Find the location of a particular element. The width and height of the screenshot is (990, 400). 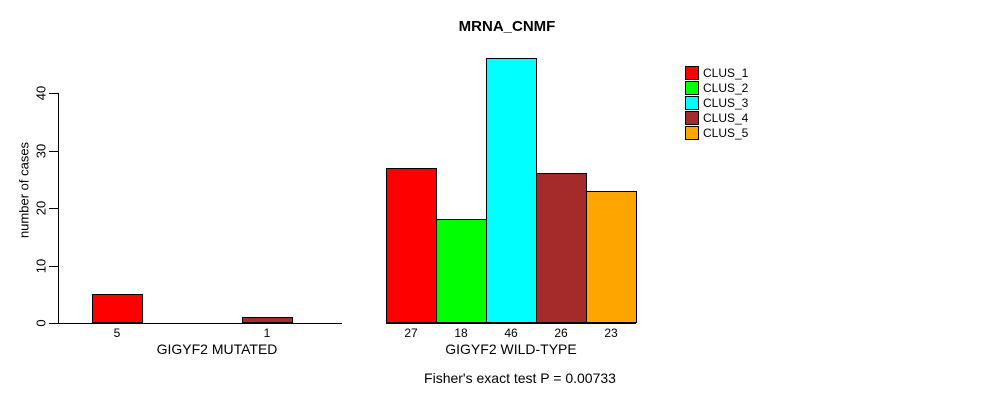

legend-label: CLUS_1 is located at coordinates (726, 72).